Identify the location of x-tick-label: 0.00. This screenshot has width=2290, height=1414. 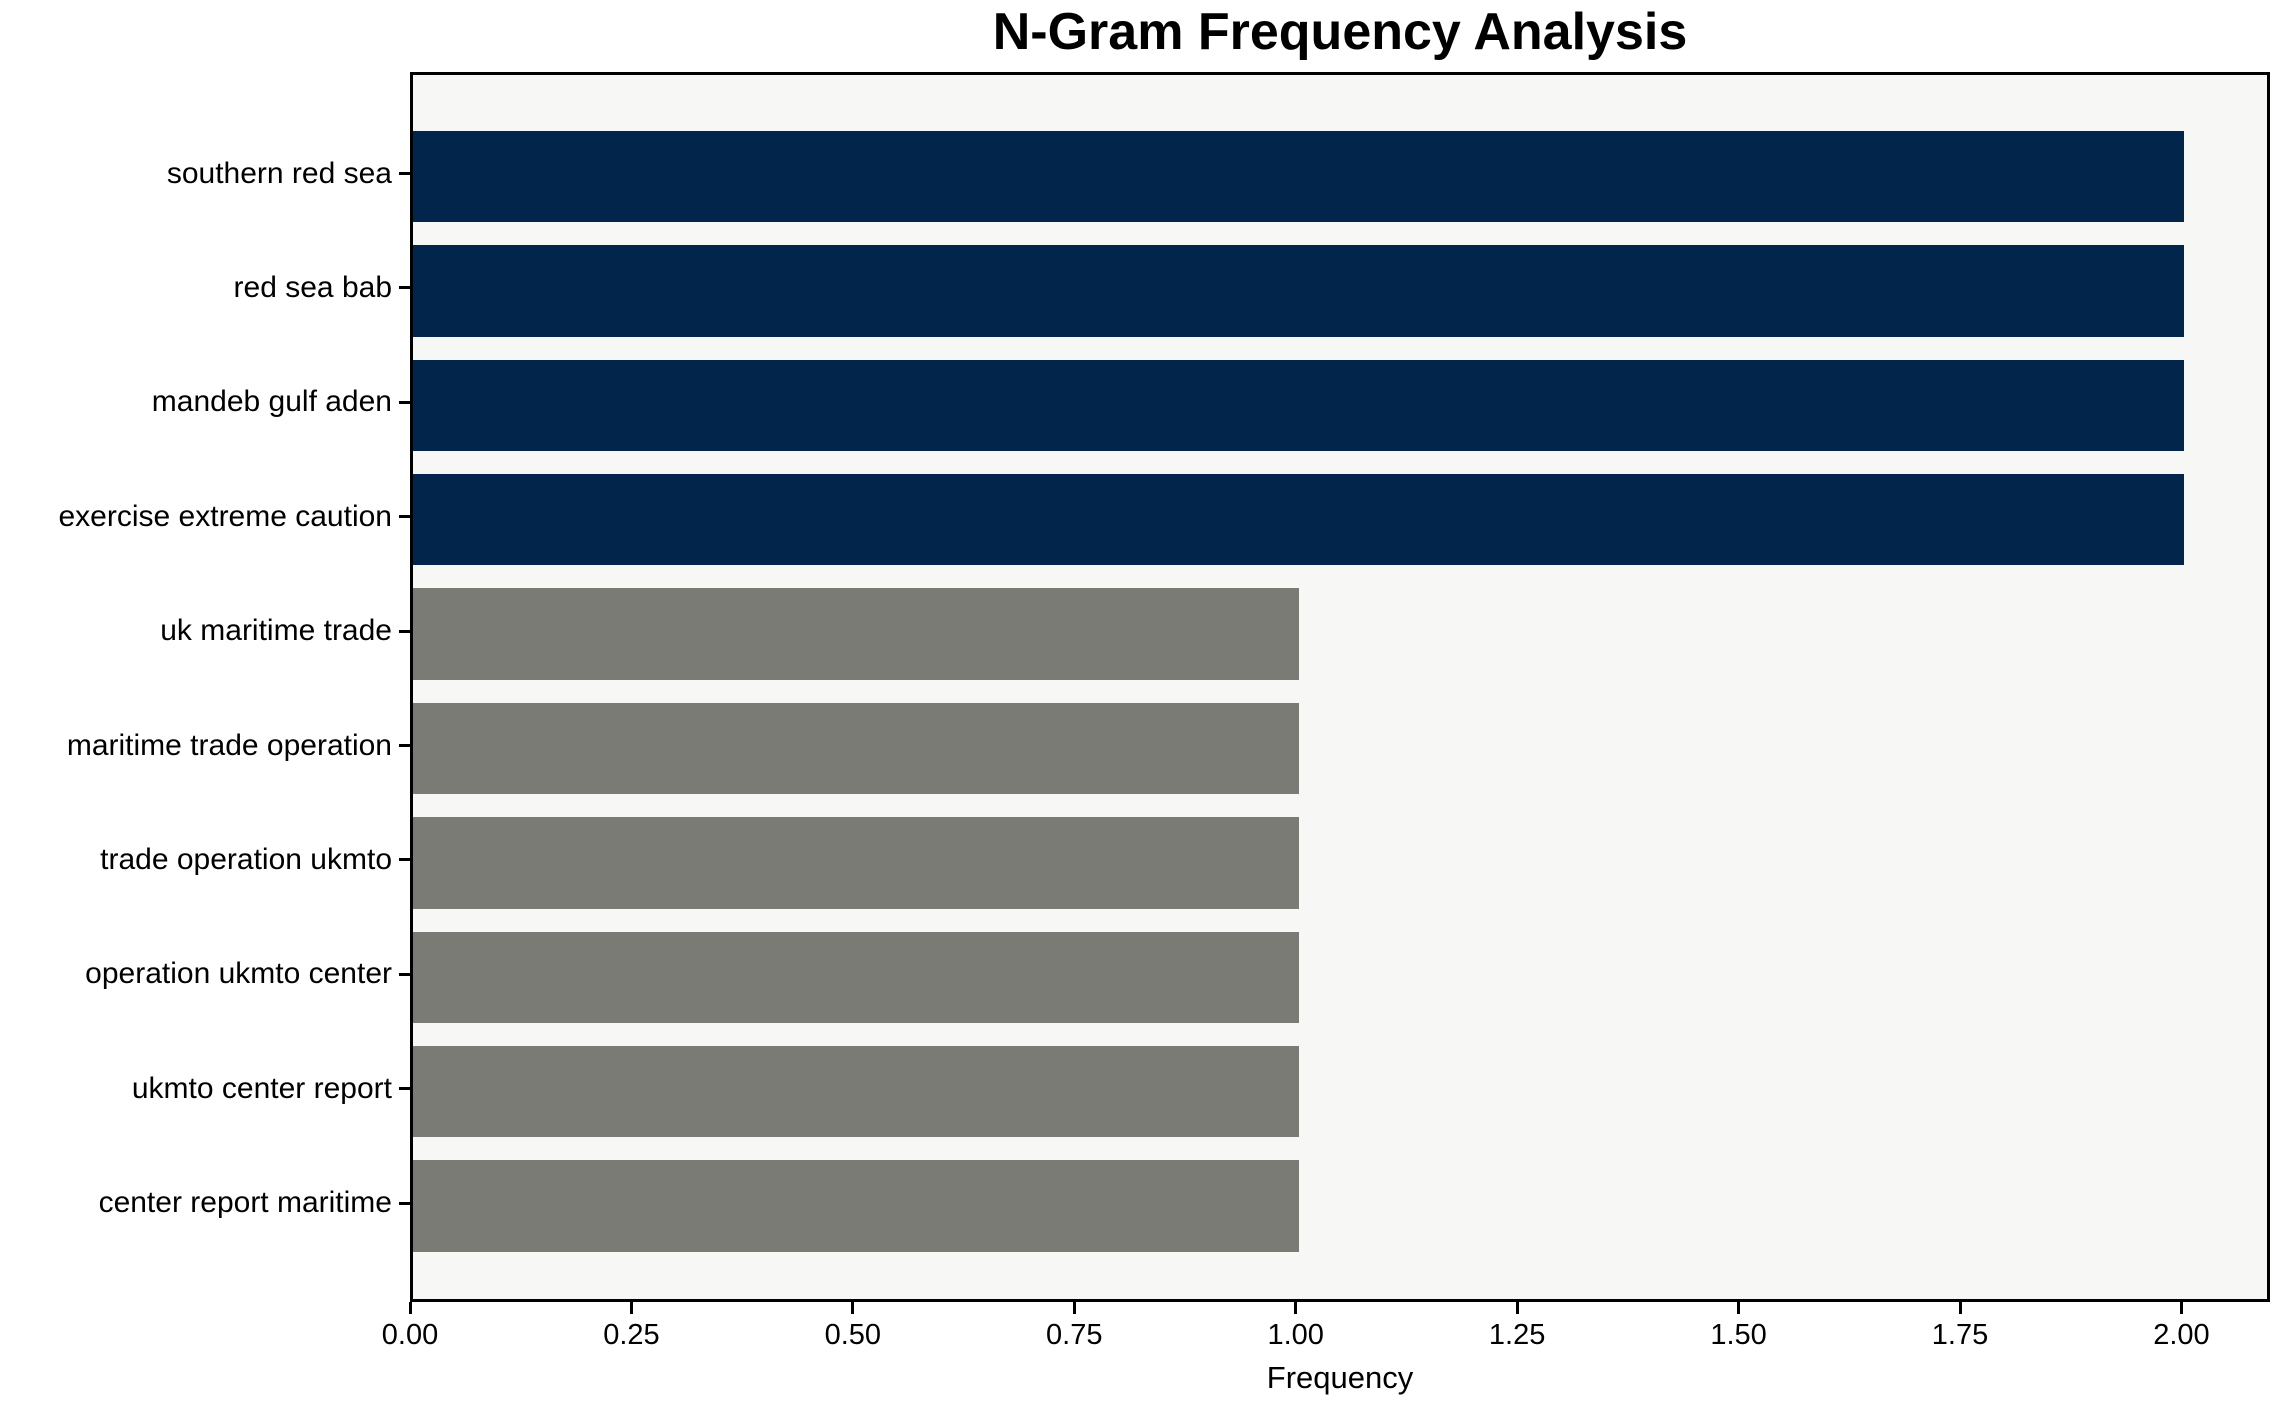
(410, 1335).